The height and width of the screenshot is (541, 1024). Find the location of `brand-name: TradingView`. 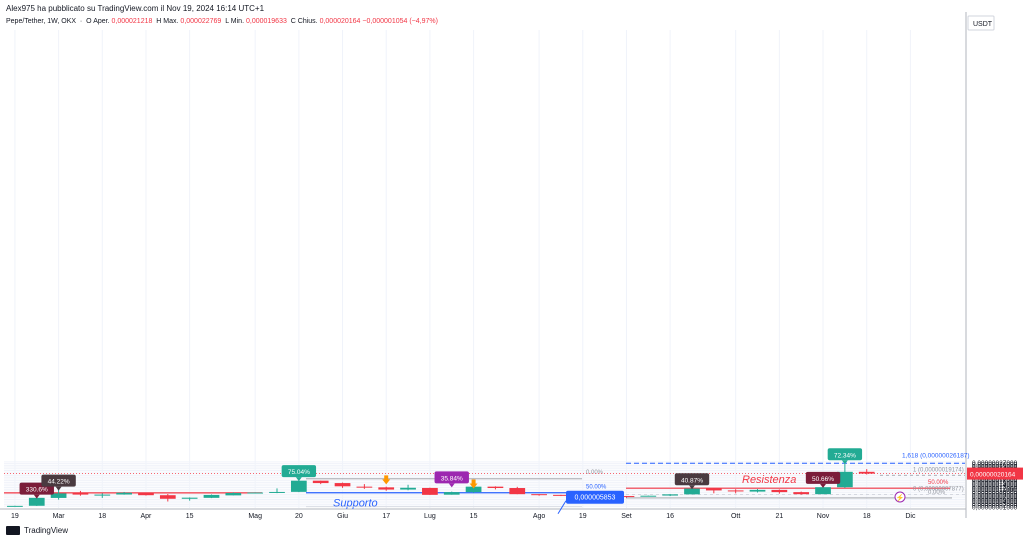

brand-name: TradingView is located at coordinates (46, 530).